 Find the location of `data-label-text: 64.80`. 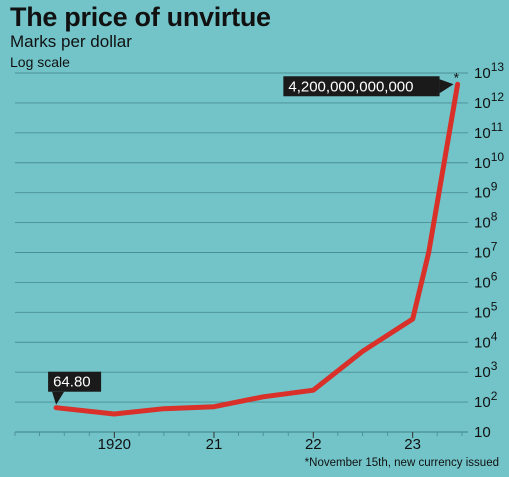

data-label-text: 64.80 is located at coordinates (72, 382).